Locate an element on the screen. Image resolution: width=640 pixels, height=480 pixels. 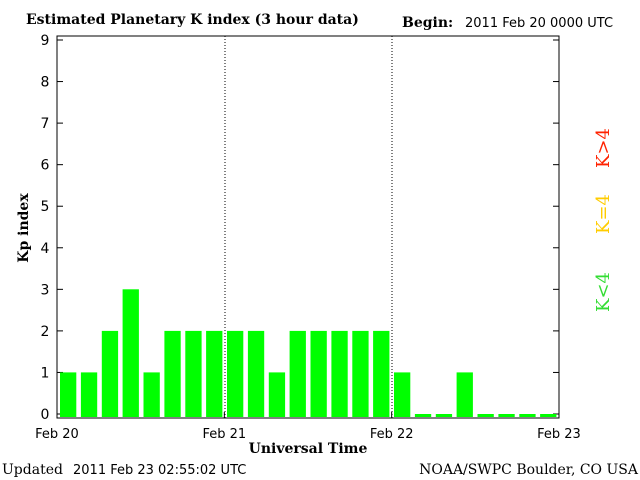
y-tick-label: 1 is located at coordinates (45, 373).